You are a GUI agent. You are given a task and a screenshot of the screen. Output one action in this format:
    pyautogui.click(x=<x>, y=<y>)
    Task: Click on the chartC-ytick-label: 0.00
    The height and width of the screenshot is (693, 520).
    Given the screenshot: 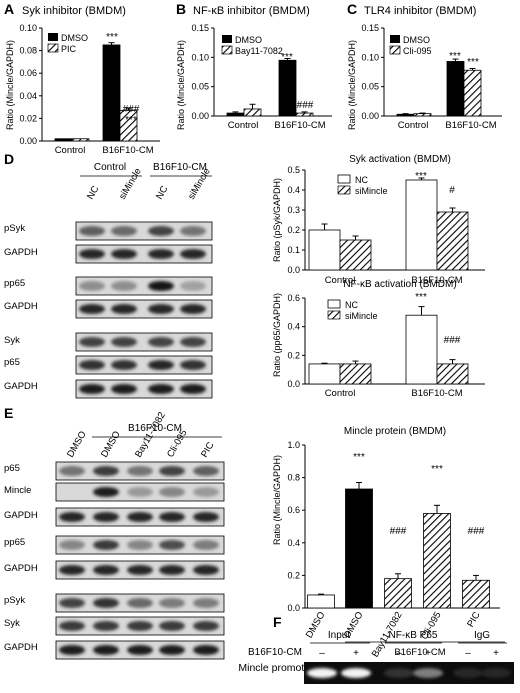 What is the action you would take?
    pyautogui.click(x=370, y=116)
    